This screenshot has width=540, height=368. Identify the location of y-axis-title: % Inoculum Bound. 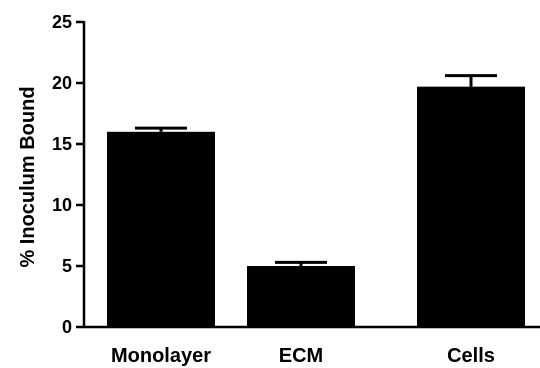
(28, 176).